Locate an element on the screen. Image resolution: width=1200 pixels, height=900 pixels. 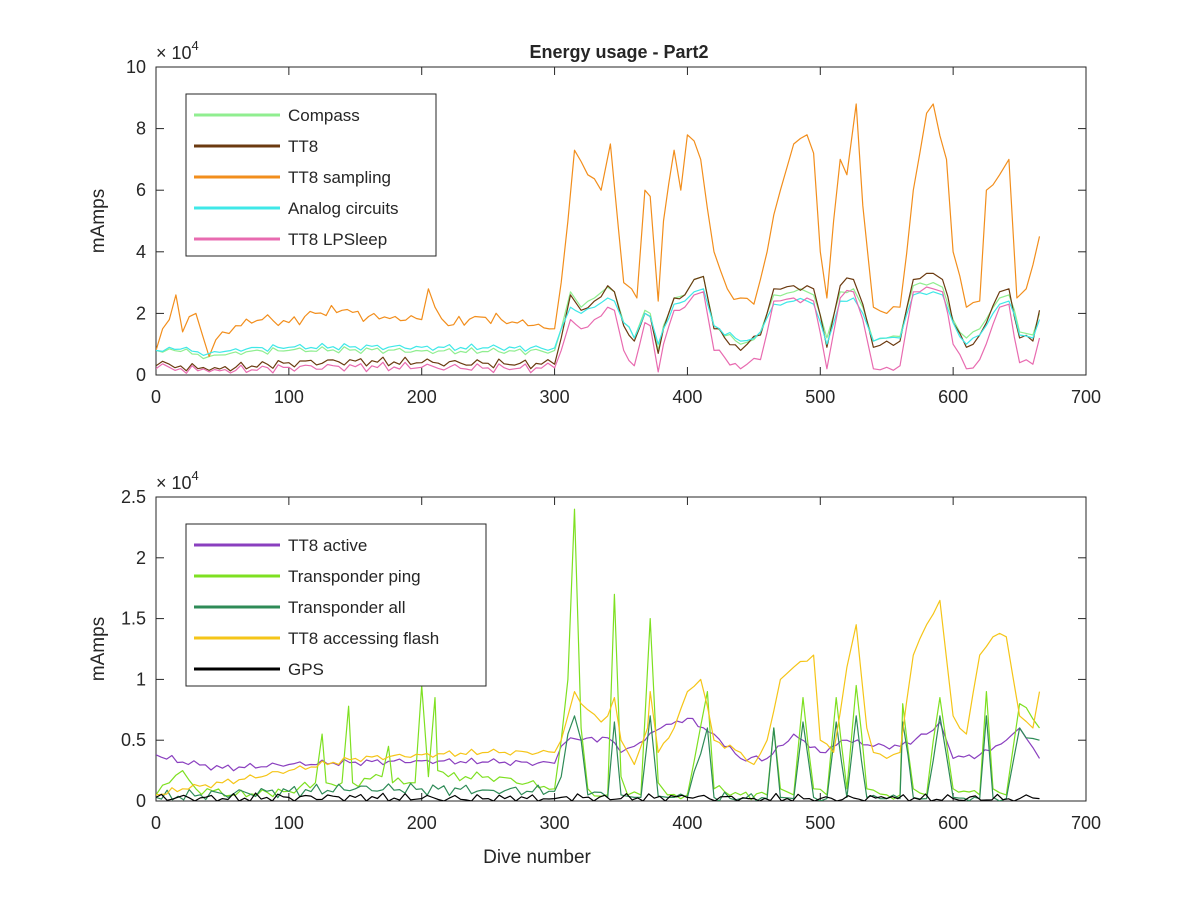
y-tick-label: 6 is located at coordinates (141, 190).